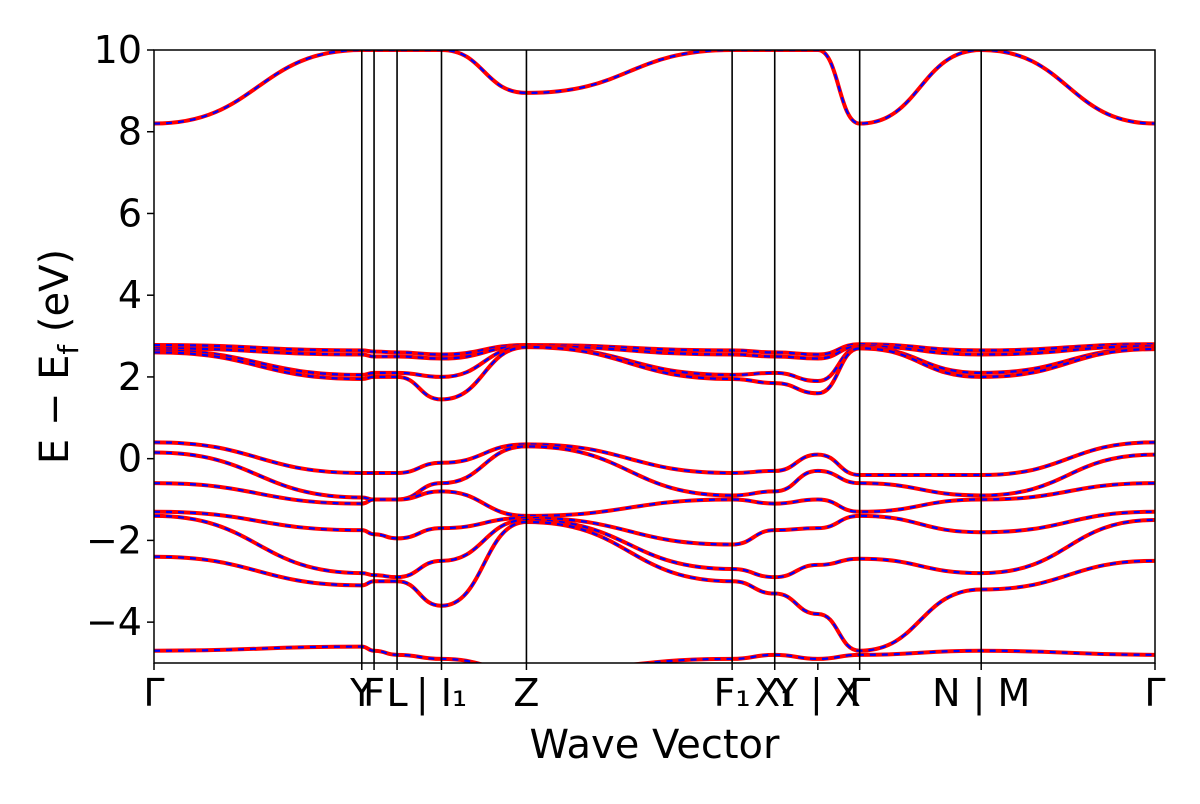  Describe the element at coordinates (55, 297) in the screenshot. I see `y-axis-label-unit: (eV)` at that location.